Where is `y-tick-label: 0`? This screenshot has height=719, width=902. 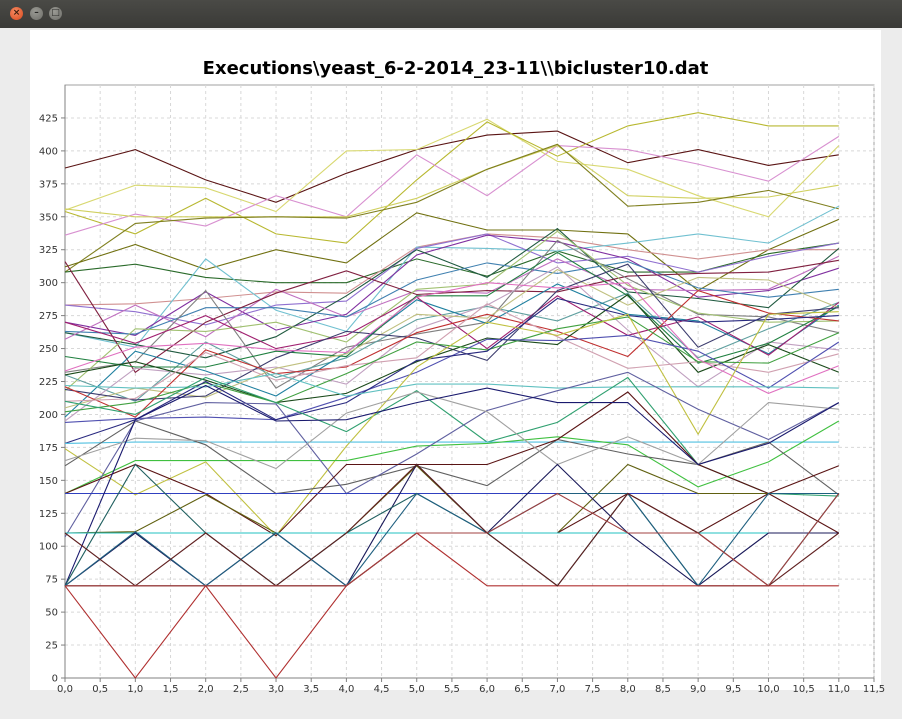
y-tick-label: 0 is located at coordinates (55, 679).